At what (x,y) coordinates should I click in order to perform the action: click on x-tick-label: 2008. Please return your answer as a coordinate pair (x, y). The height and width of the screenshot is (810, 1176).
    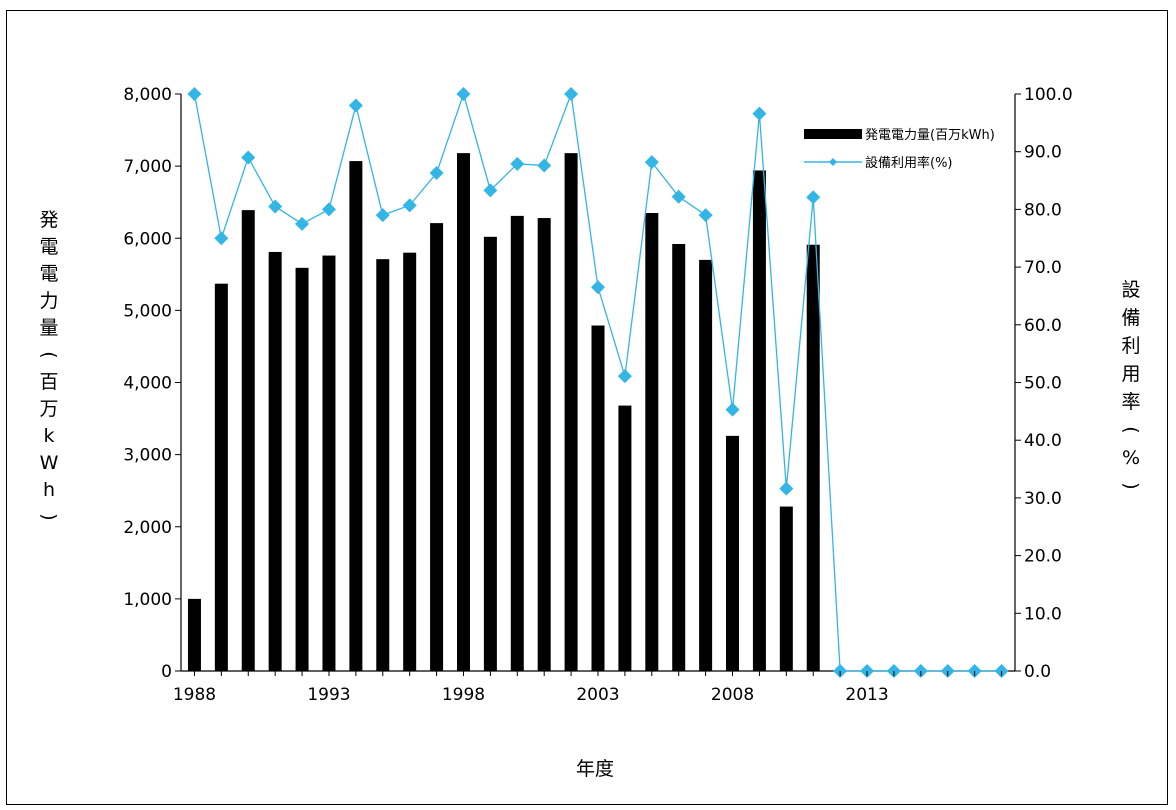
    Looking at the image, I should click on (732, 695).